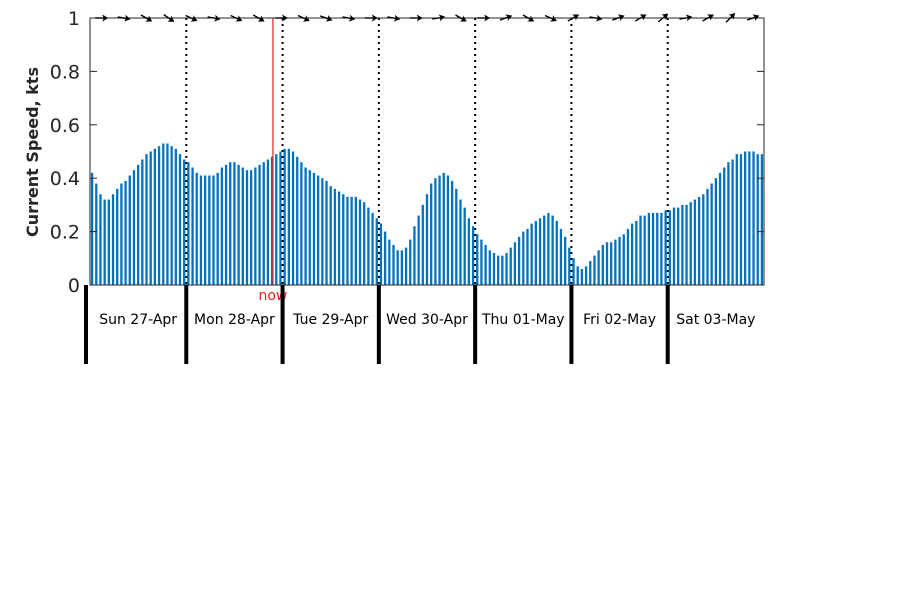  What do you see at coordinates (65, 72) in the screenshot?
I see `y-tick-label: 0.8` at bounding box center [65, 72].